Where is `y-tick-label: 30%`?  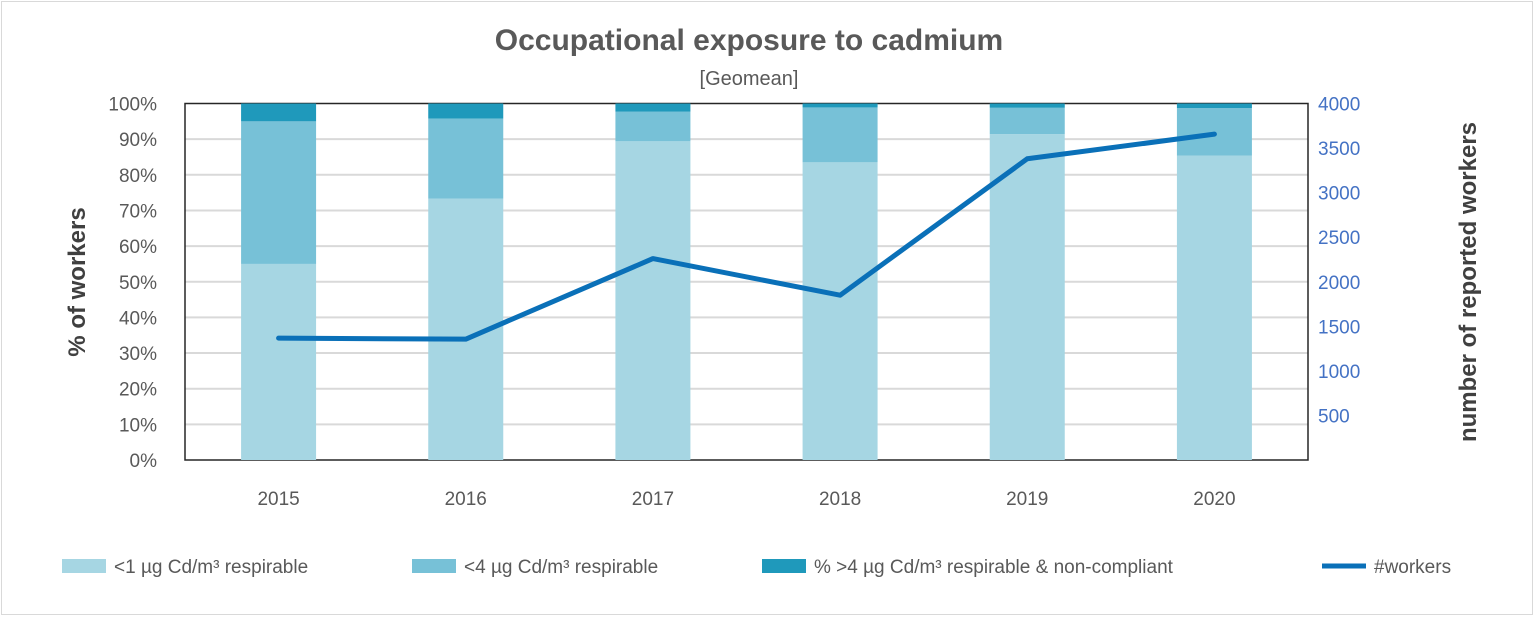 y-tick-label: 30% is located at coordinates (138, 354).